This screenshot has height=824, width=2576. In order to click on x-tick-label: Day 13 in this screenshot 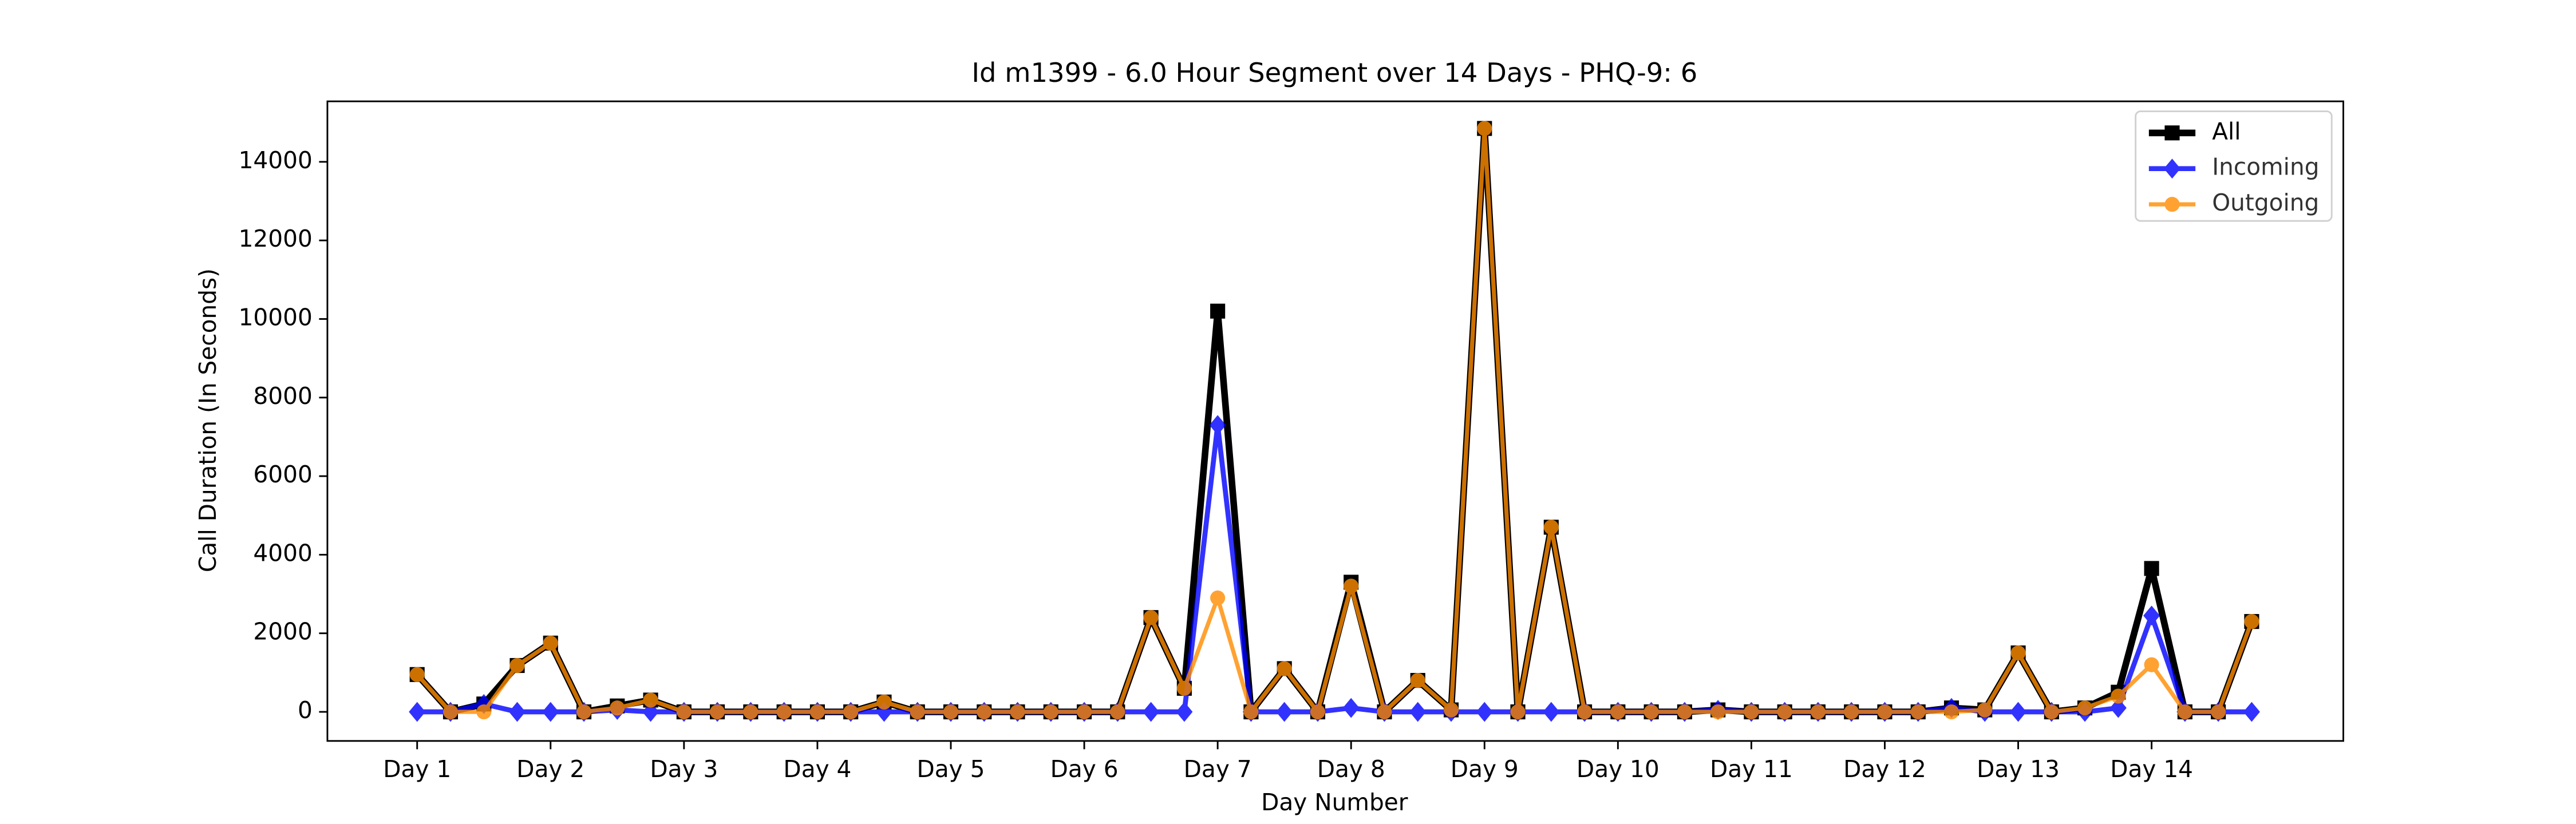, I will do `click(2018, 769)`.